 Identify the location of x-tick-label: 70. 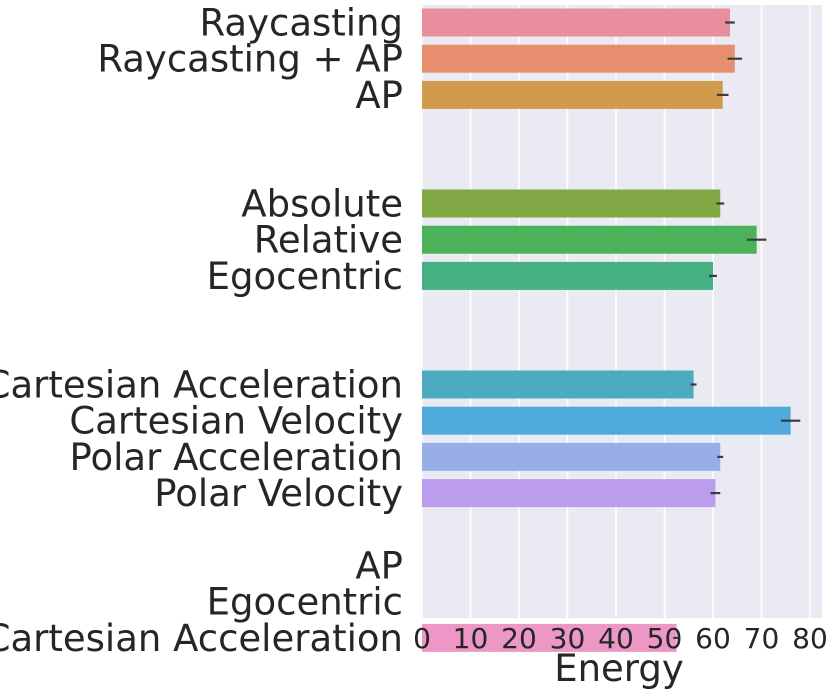
(762, 638).